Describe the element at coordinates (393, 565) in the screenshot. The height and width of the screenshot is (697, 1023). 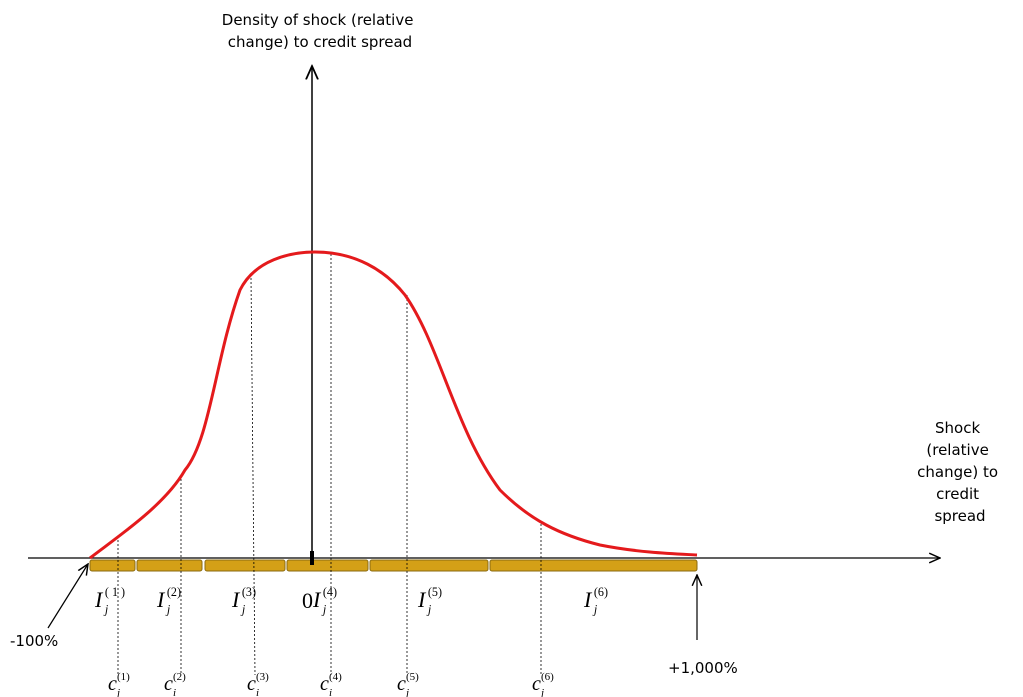
I see `interval-bars` at that location.